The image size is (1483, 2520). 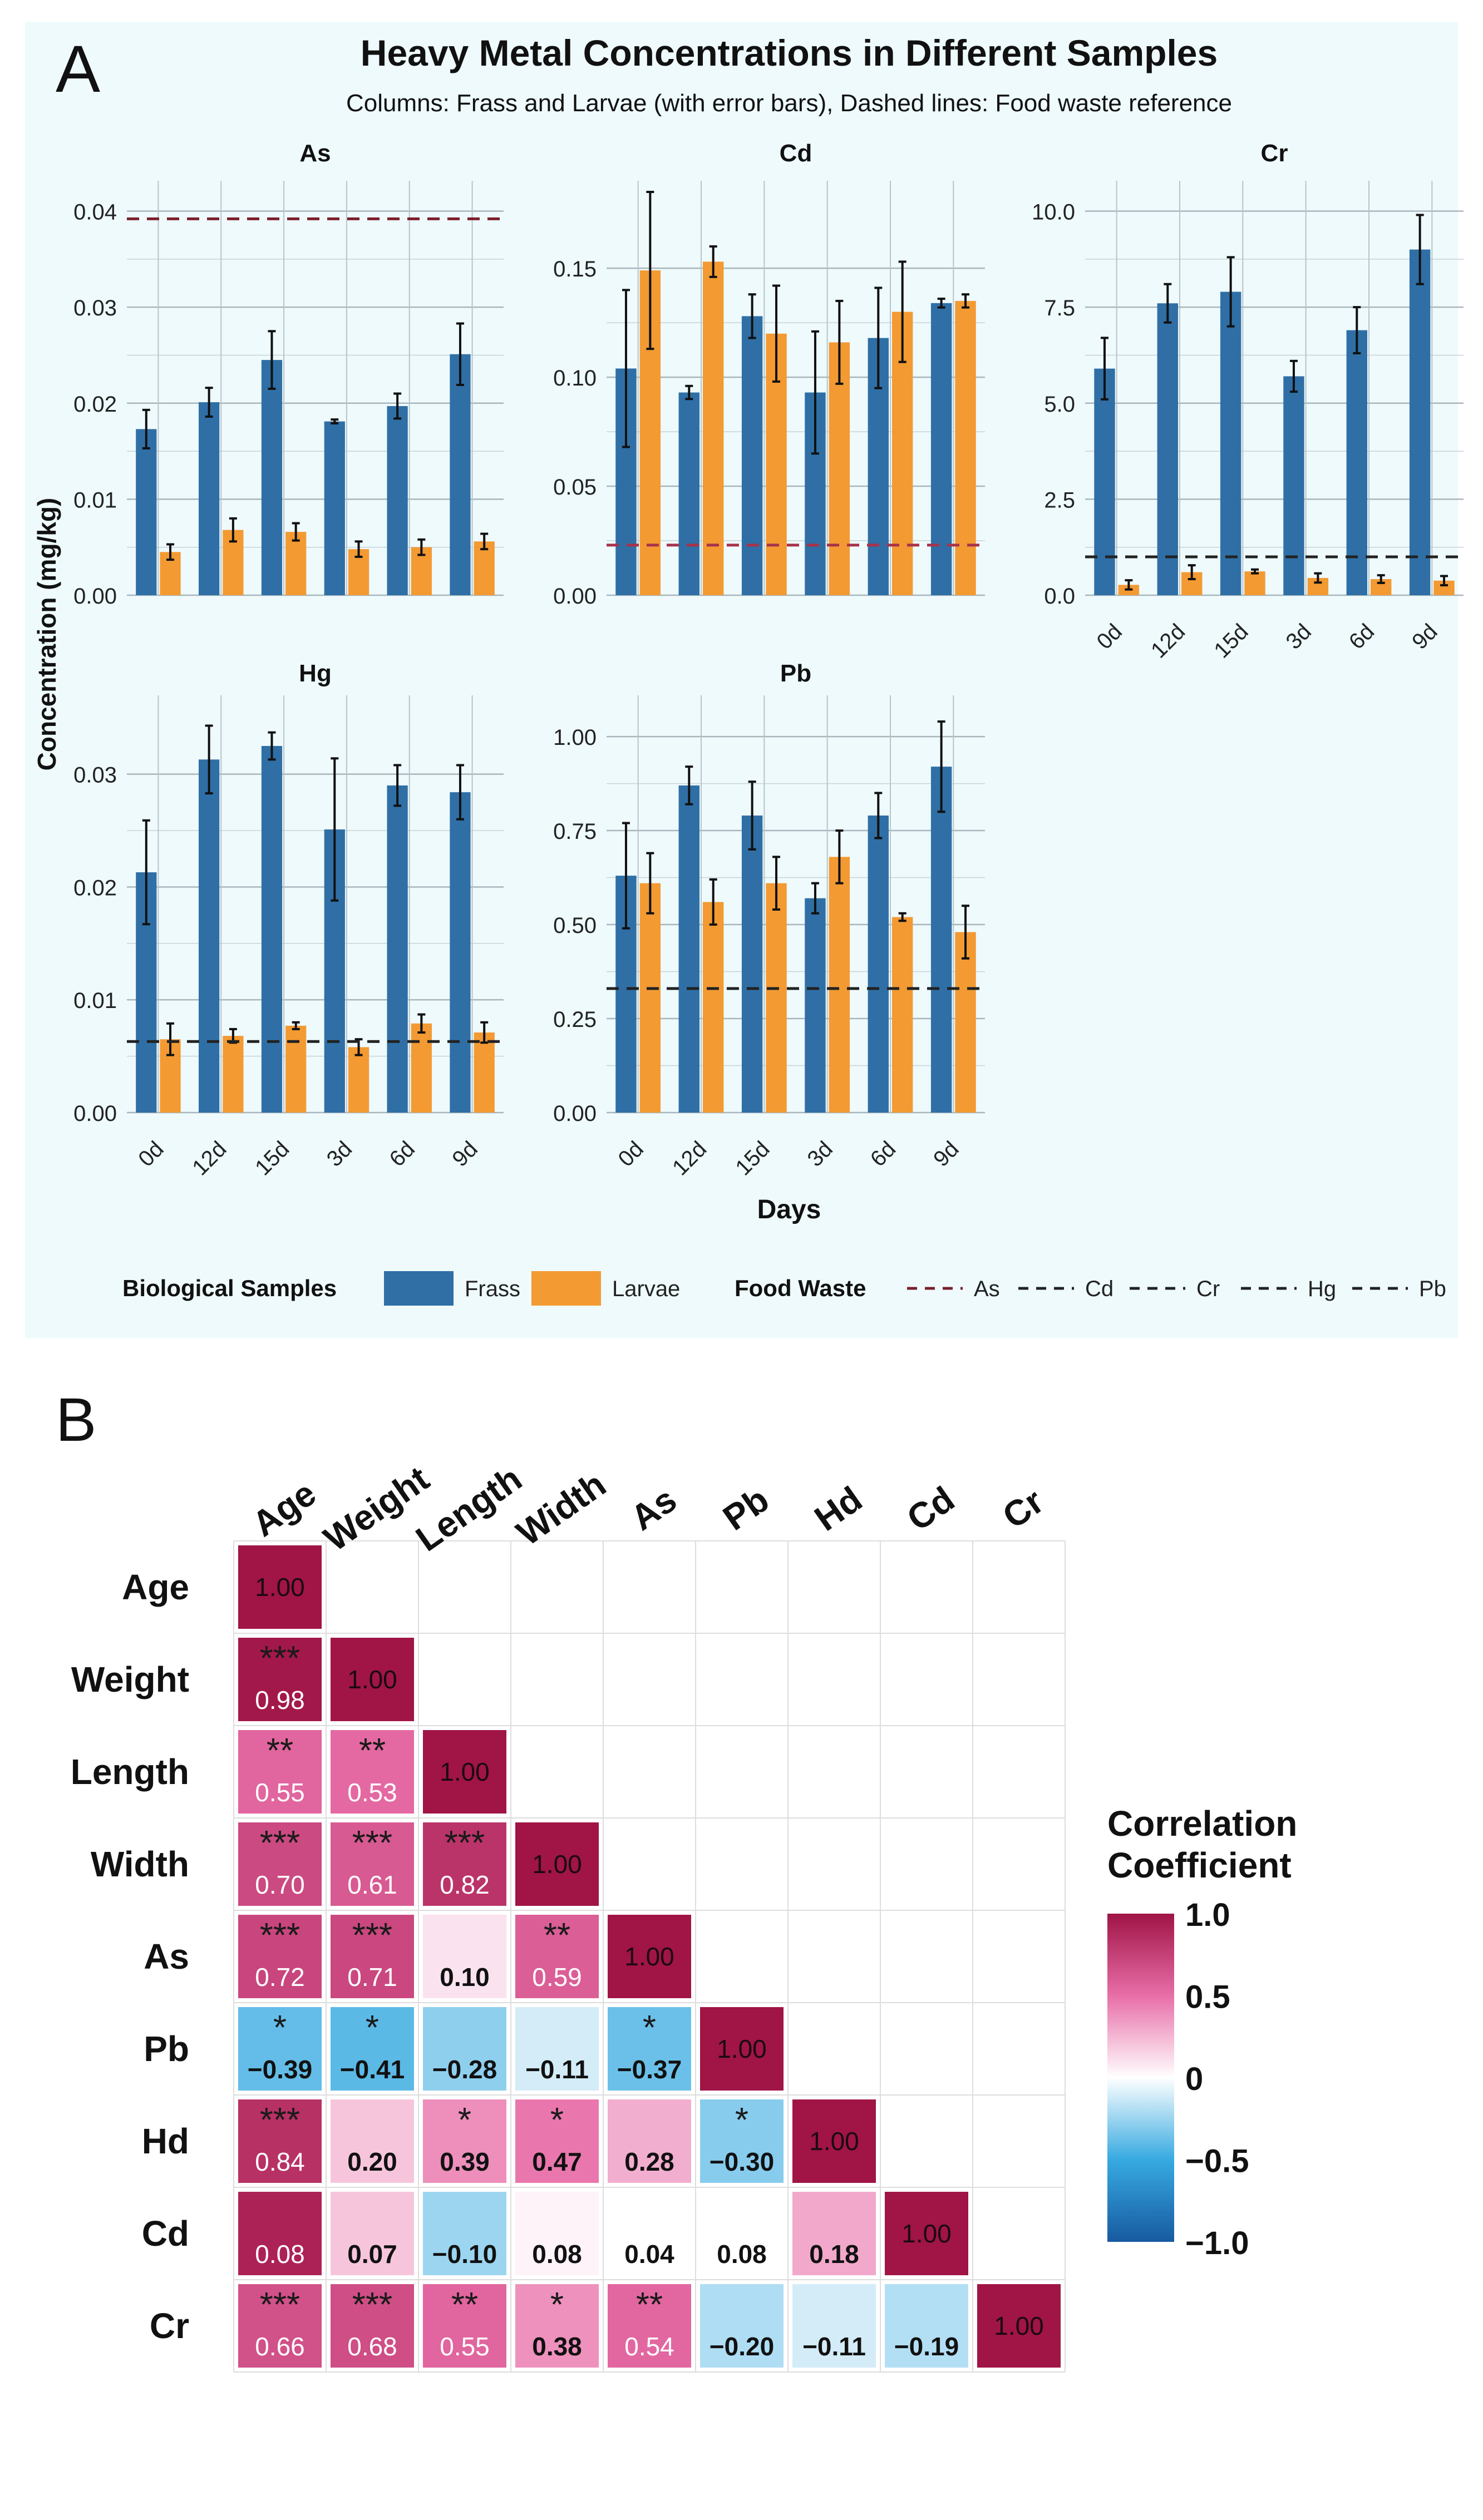 I want to click on facet-title: Hg, so click(x=315, y=673).